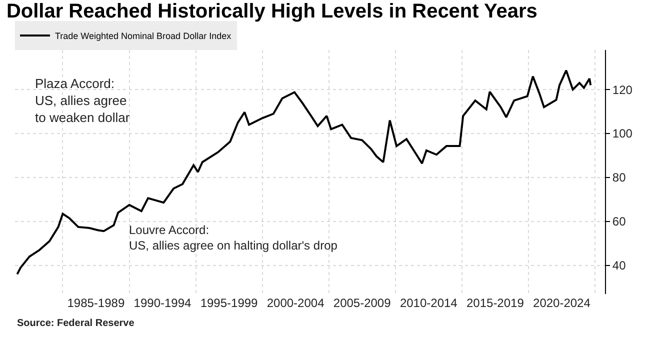 Image resolution: width=645 pixels, height=340 pixels. Describe the element at coordinates (619, 177) in the screenshot. I see `y-tick-label: 80` at that location.